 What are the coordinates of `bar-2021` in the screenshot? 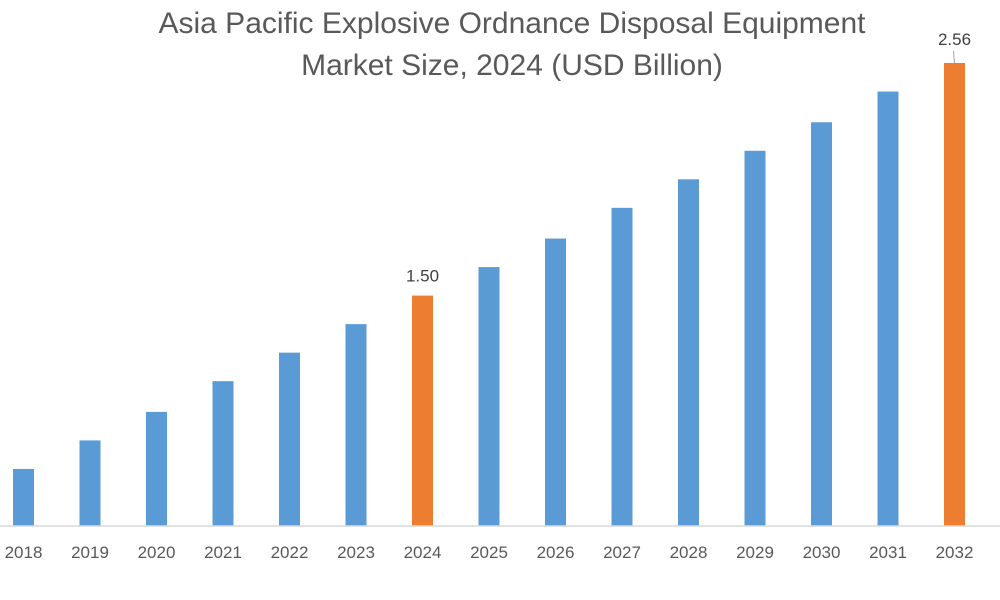 It's located at (223, 453).